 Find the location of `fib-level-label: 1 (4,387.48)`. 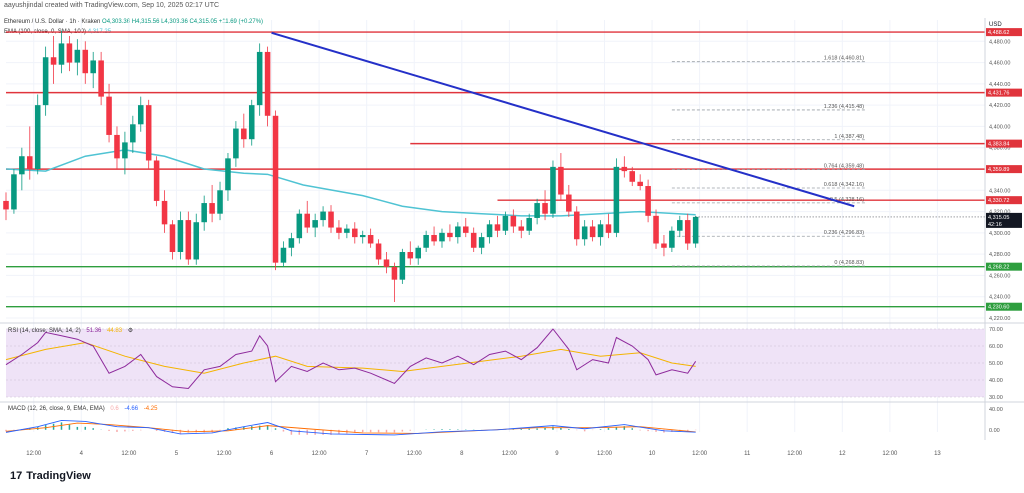

fib-level-label: 1 (4,387.48) is located at coordinates (849, 137).